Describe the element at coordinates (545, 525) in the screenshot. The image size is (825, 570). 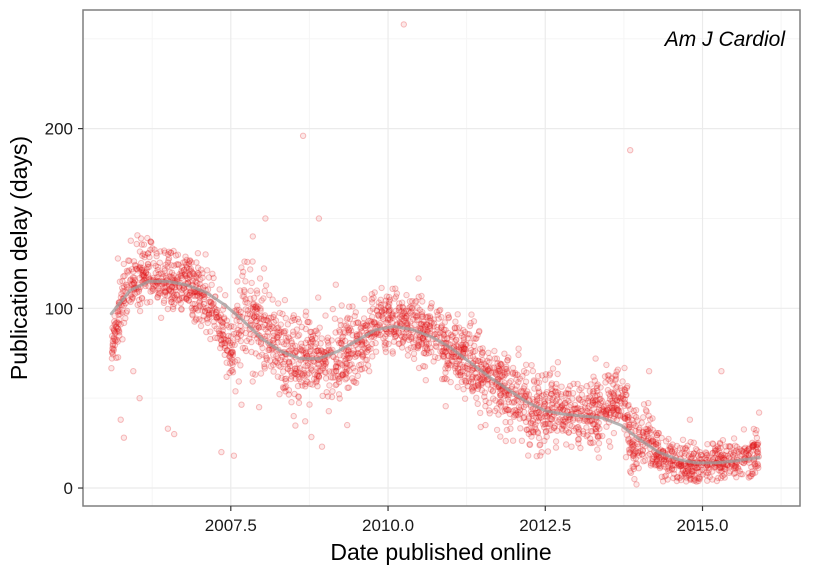
I see `x-tick-label: 2012.5` at that location.